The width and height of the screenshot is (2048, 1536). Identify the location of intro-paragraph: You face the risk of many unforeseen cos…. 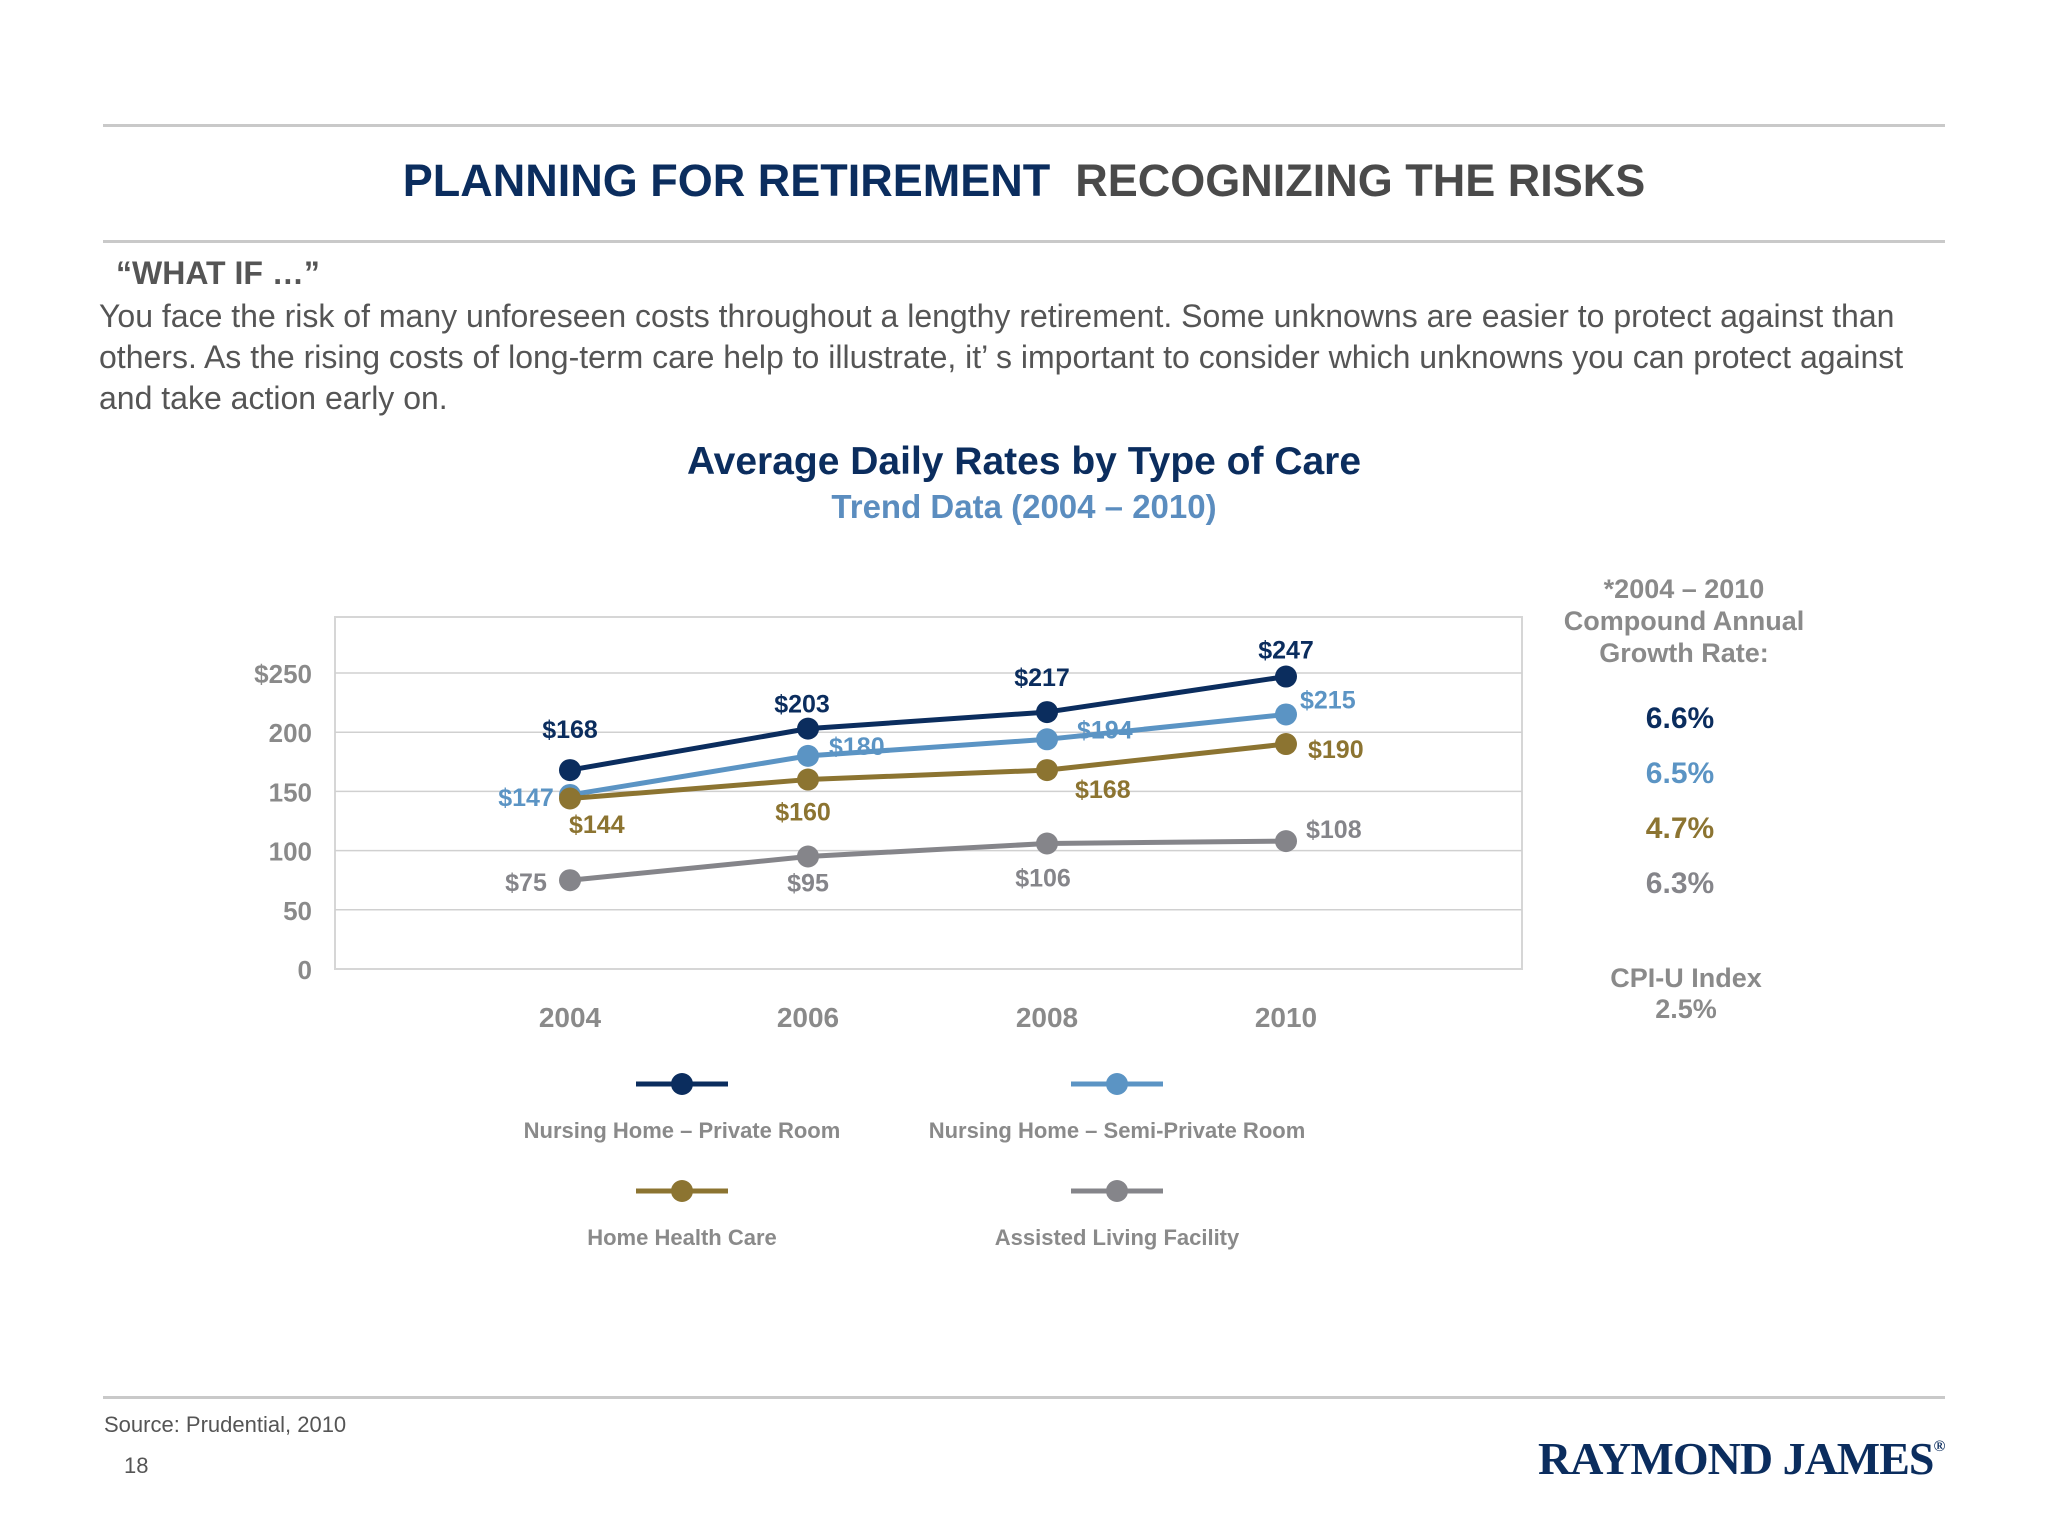
(1001, 357).